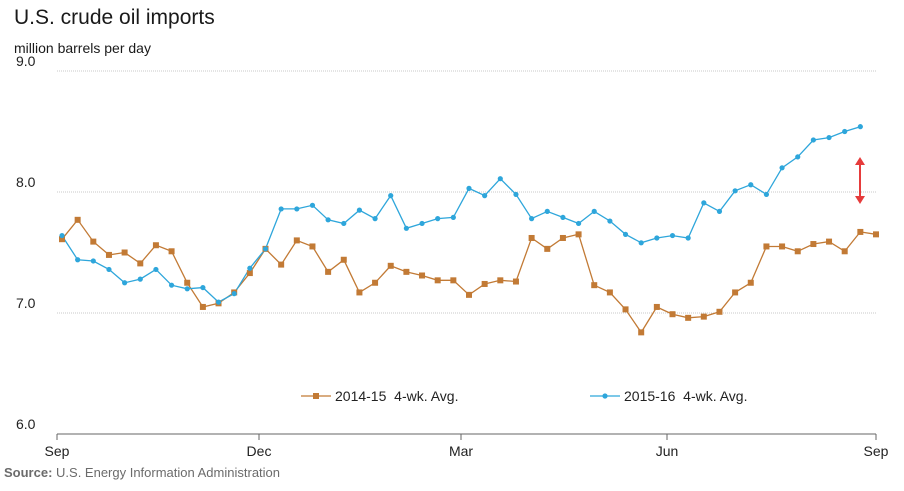 This screenshot has height=491, width=904. Describe the element at coordinates (396, 396) in the screenshot. I see `legend-label-0: 2014-15 4-wk. Avg.` at that location.